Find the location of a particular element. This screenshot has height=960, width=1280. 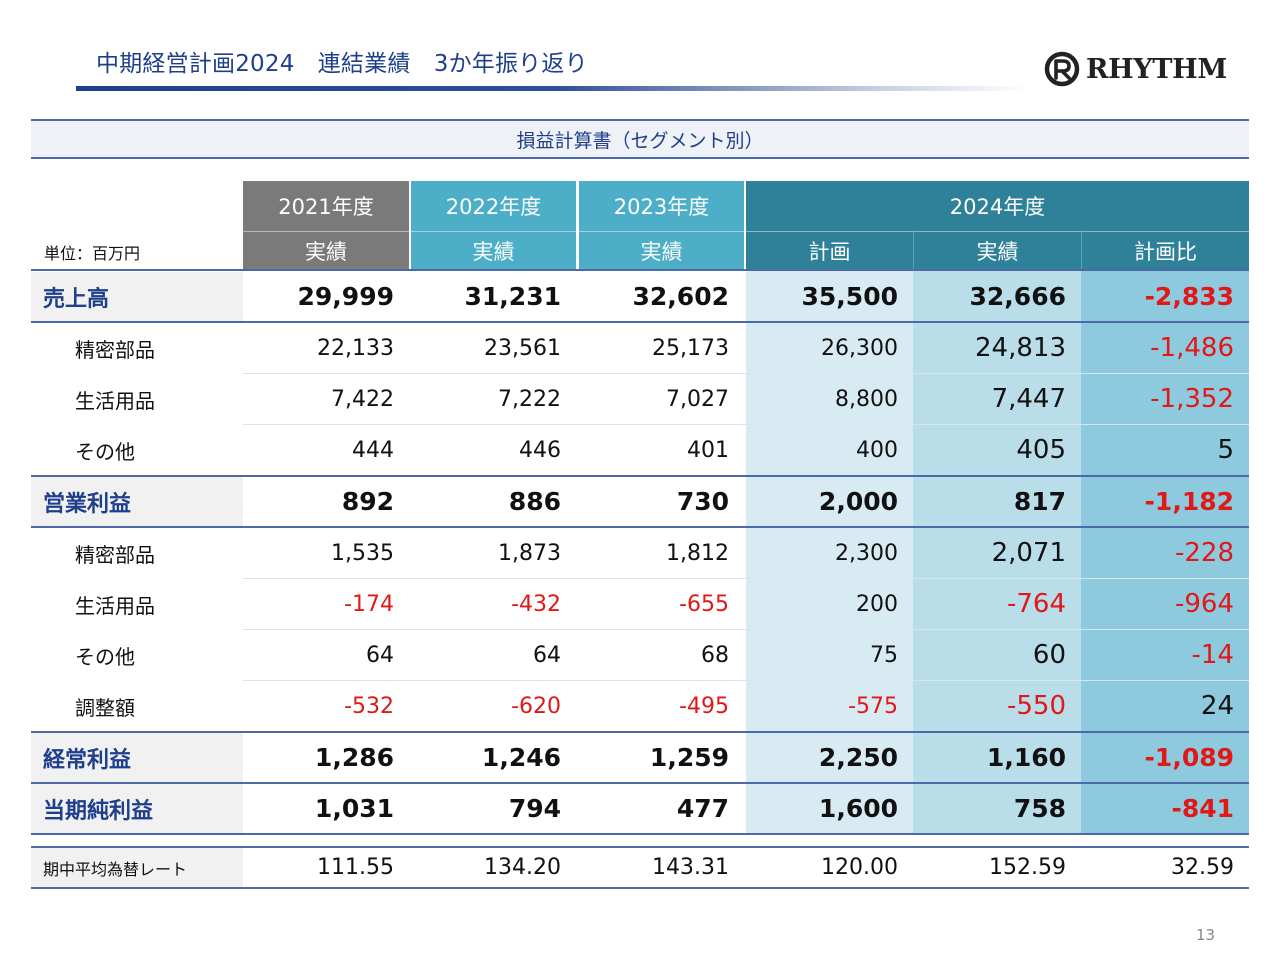

value-cell: -964 is located at coordinates (1204, 604).